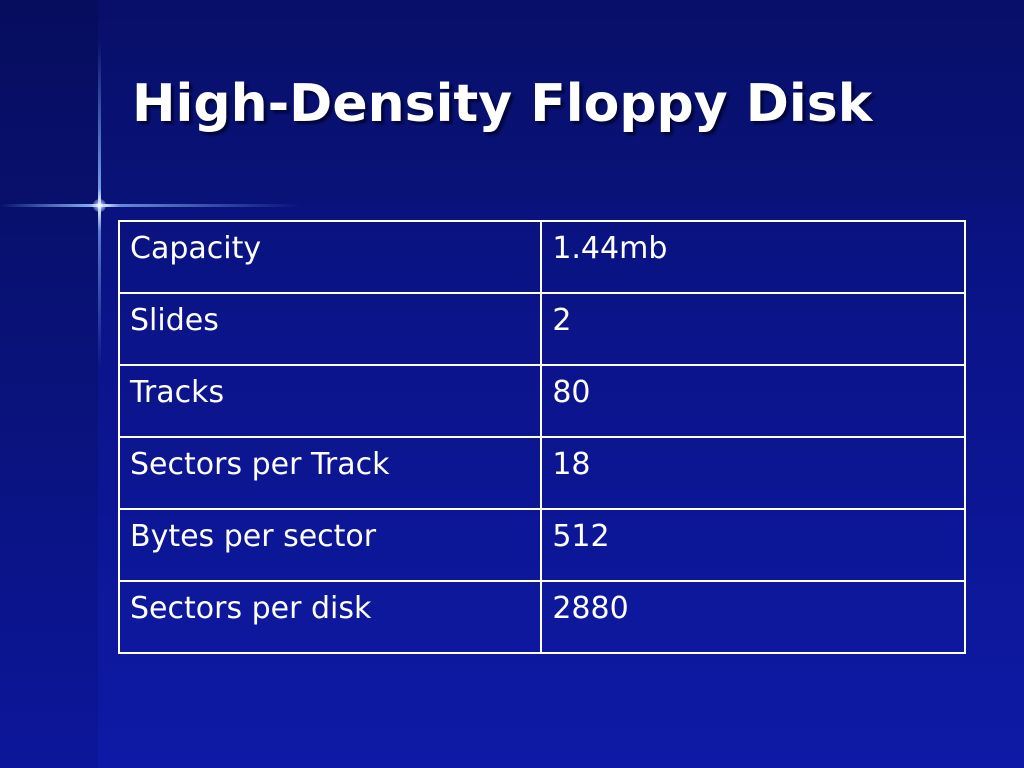 This screenshot has height=768, width=1024. Describe the element at coordinates (330, 257) in the screenshot. I see `row-label: Capacity` at that location.